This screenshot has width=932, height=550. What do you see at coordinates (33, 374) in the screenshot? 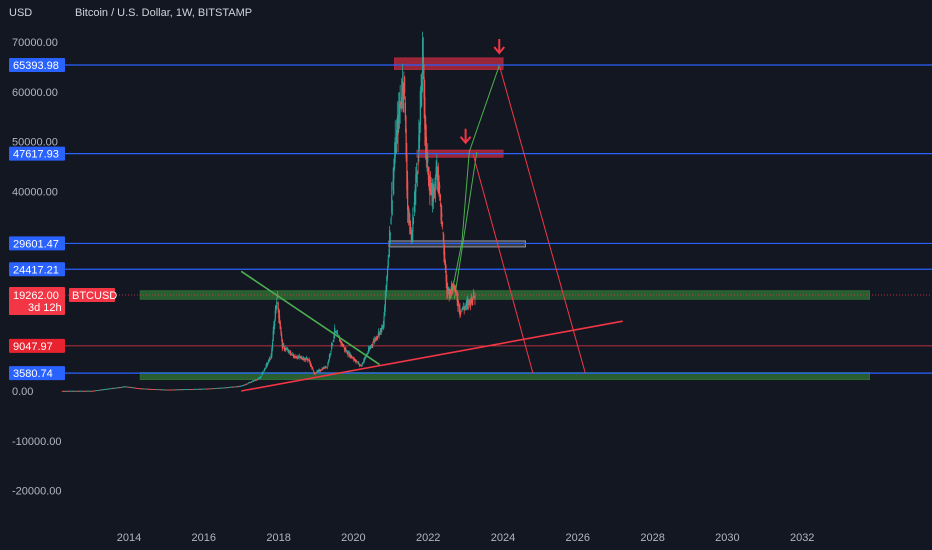
I see `level-tag-label: 3580.74` at bounding box center [33, 374].